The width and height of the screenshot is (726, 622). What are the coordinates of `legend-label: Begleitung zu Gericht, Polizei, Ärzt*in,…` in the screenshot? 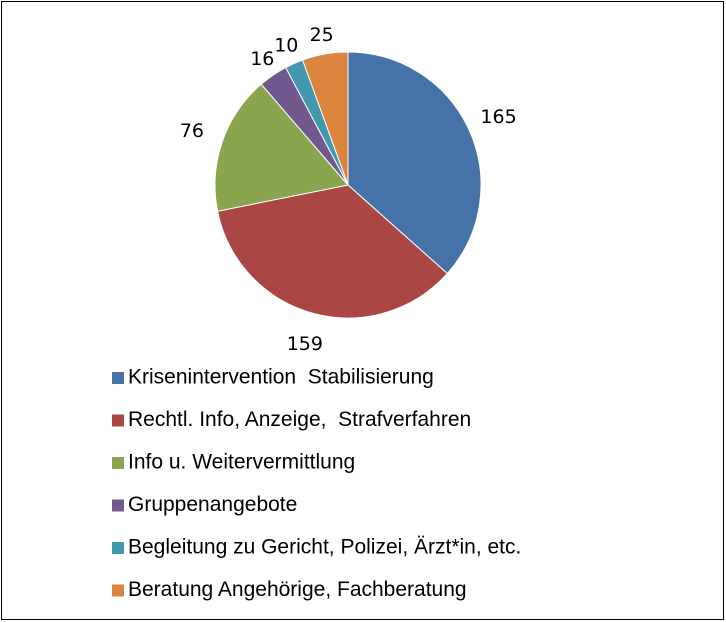 It's located at (324, 547).